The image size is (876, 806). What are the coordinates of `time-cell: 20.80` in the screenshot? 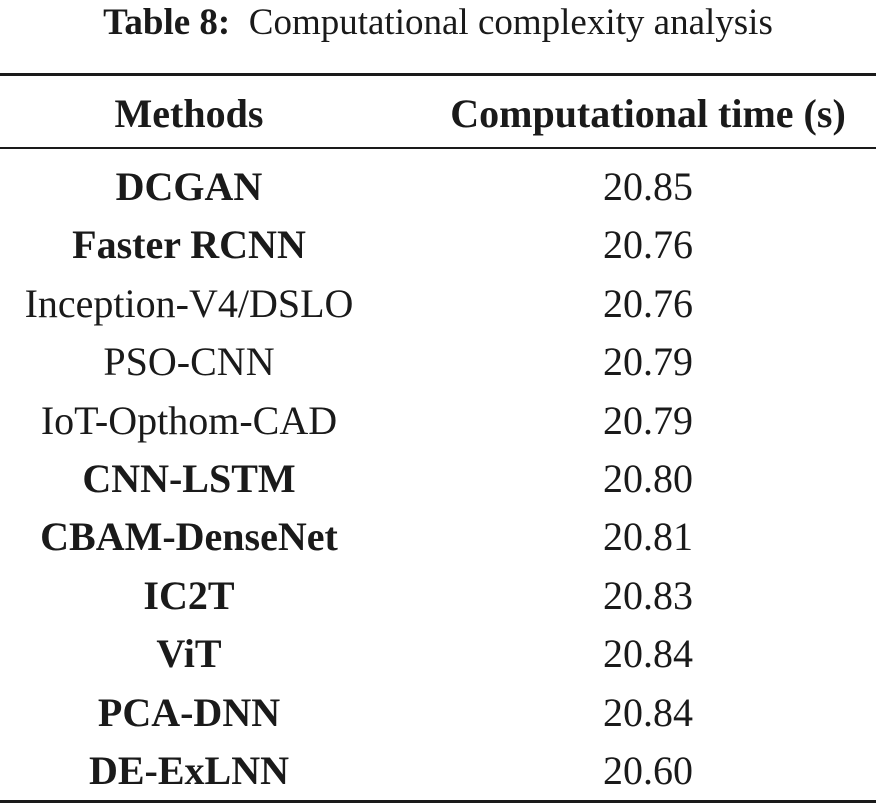 It's located at (648, 478).